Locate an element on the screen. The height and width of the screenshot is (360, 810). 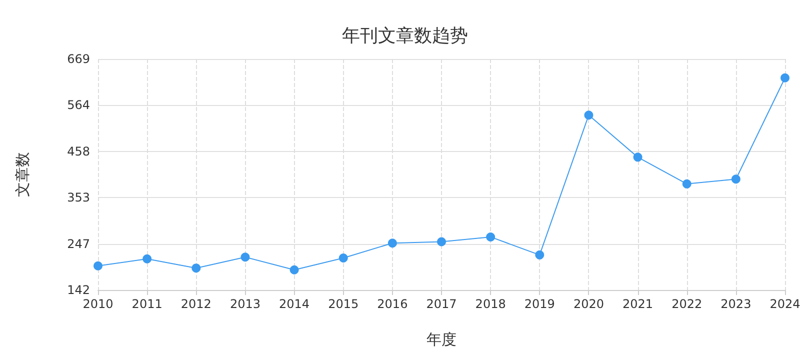
chart-title: 年刊文章数趋势 is located at coordinates (405, 36).